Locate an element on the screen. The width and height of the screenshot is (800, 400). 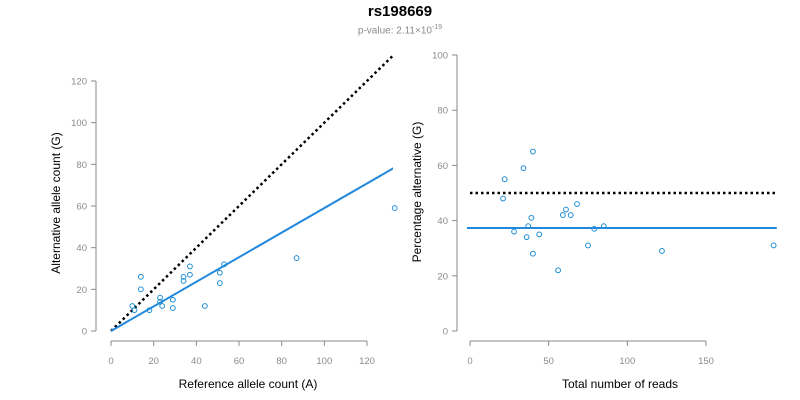
left-y-tick-label: 120 is located at coordinates (79, 82).